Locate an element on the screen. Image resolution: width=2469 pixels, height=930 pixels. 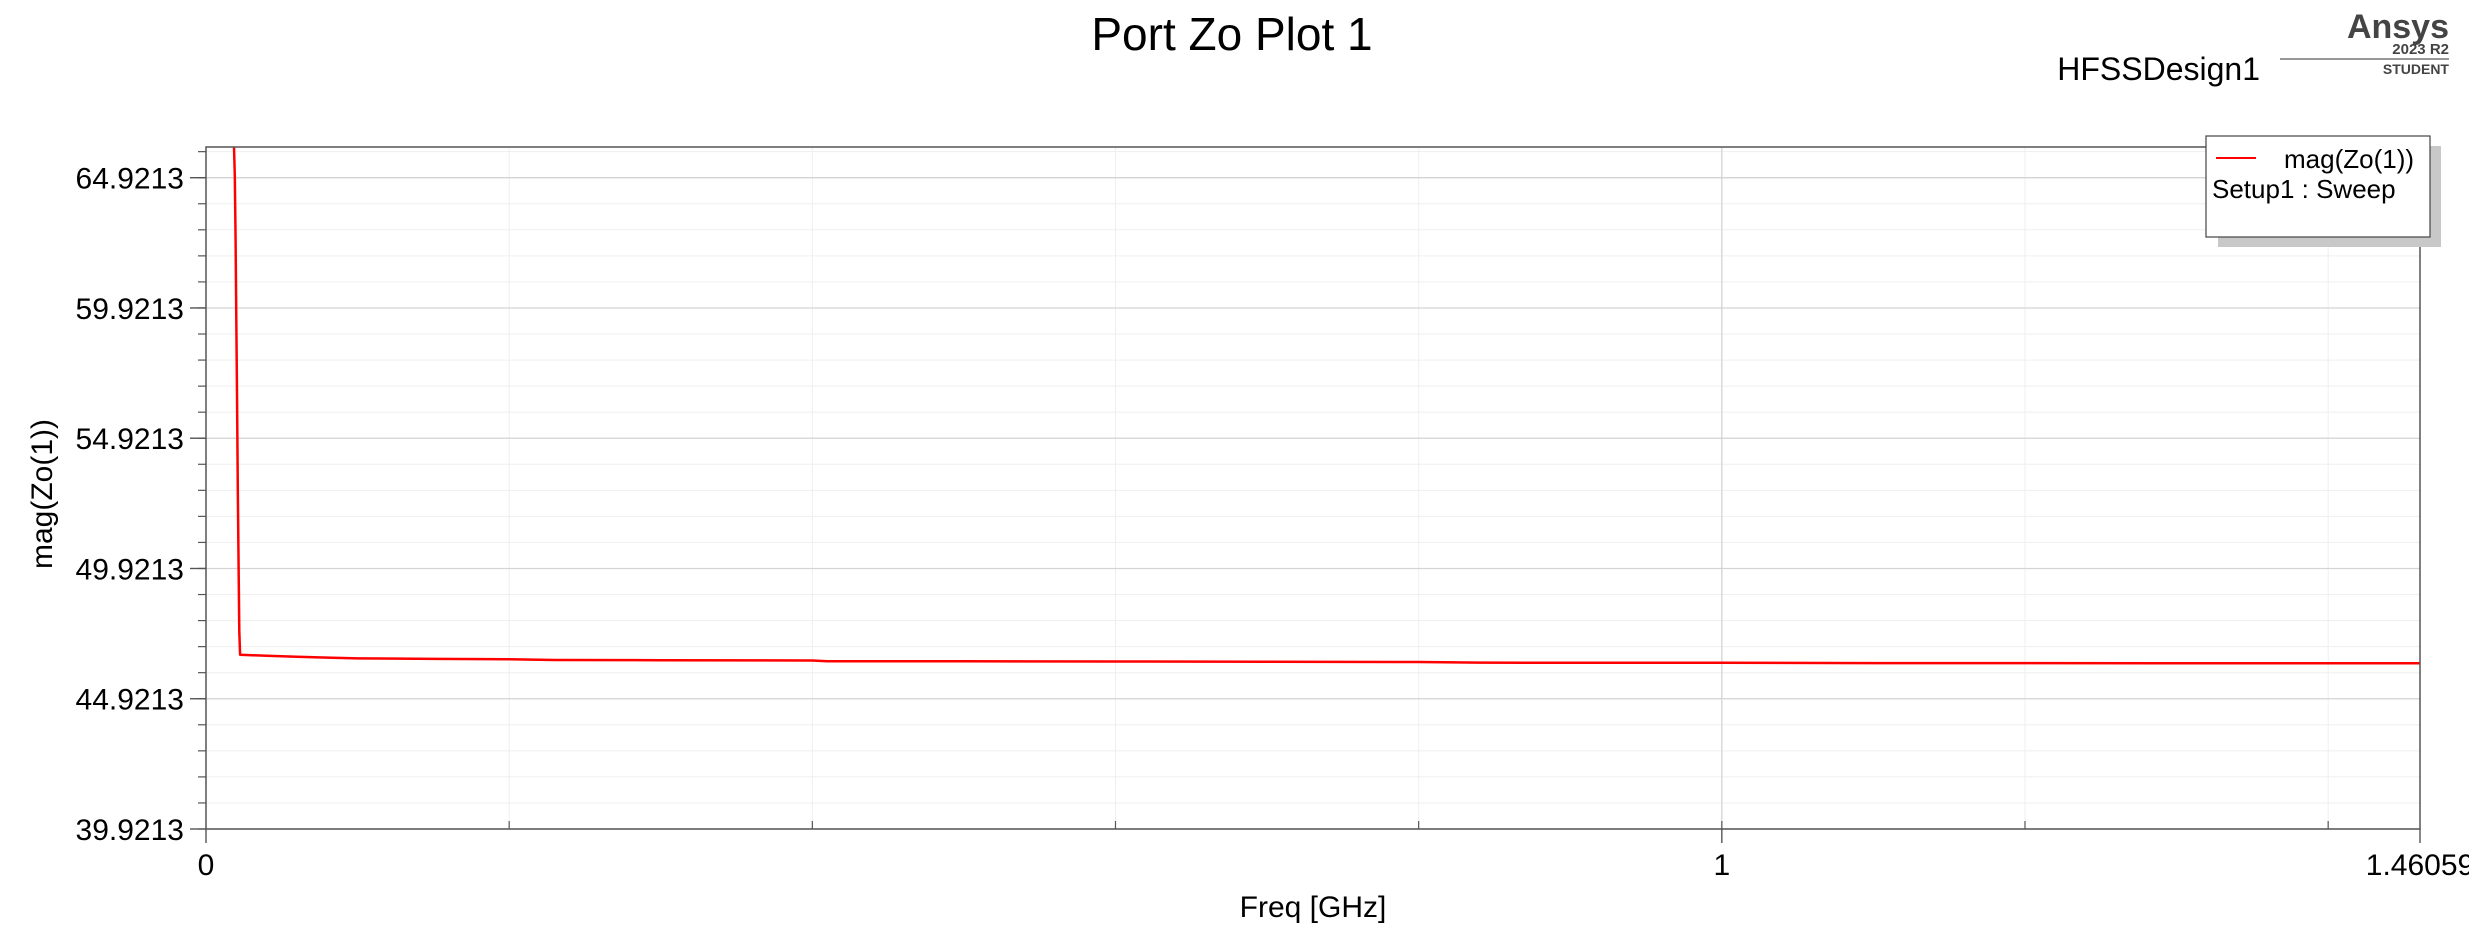
brand-version: 2023 R2 is located at coordinates (2420, 49).